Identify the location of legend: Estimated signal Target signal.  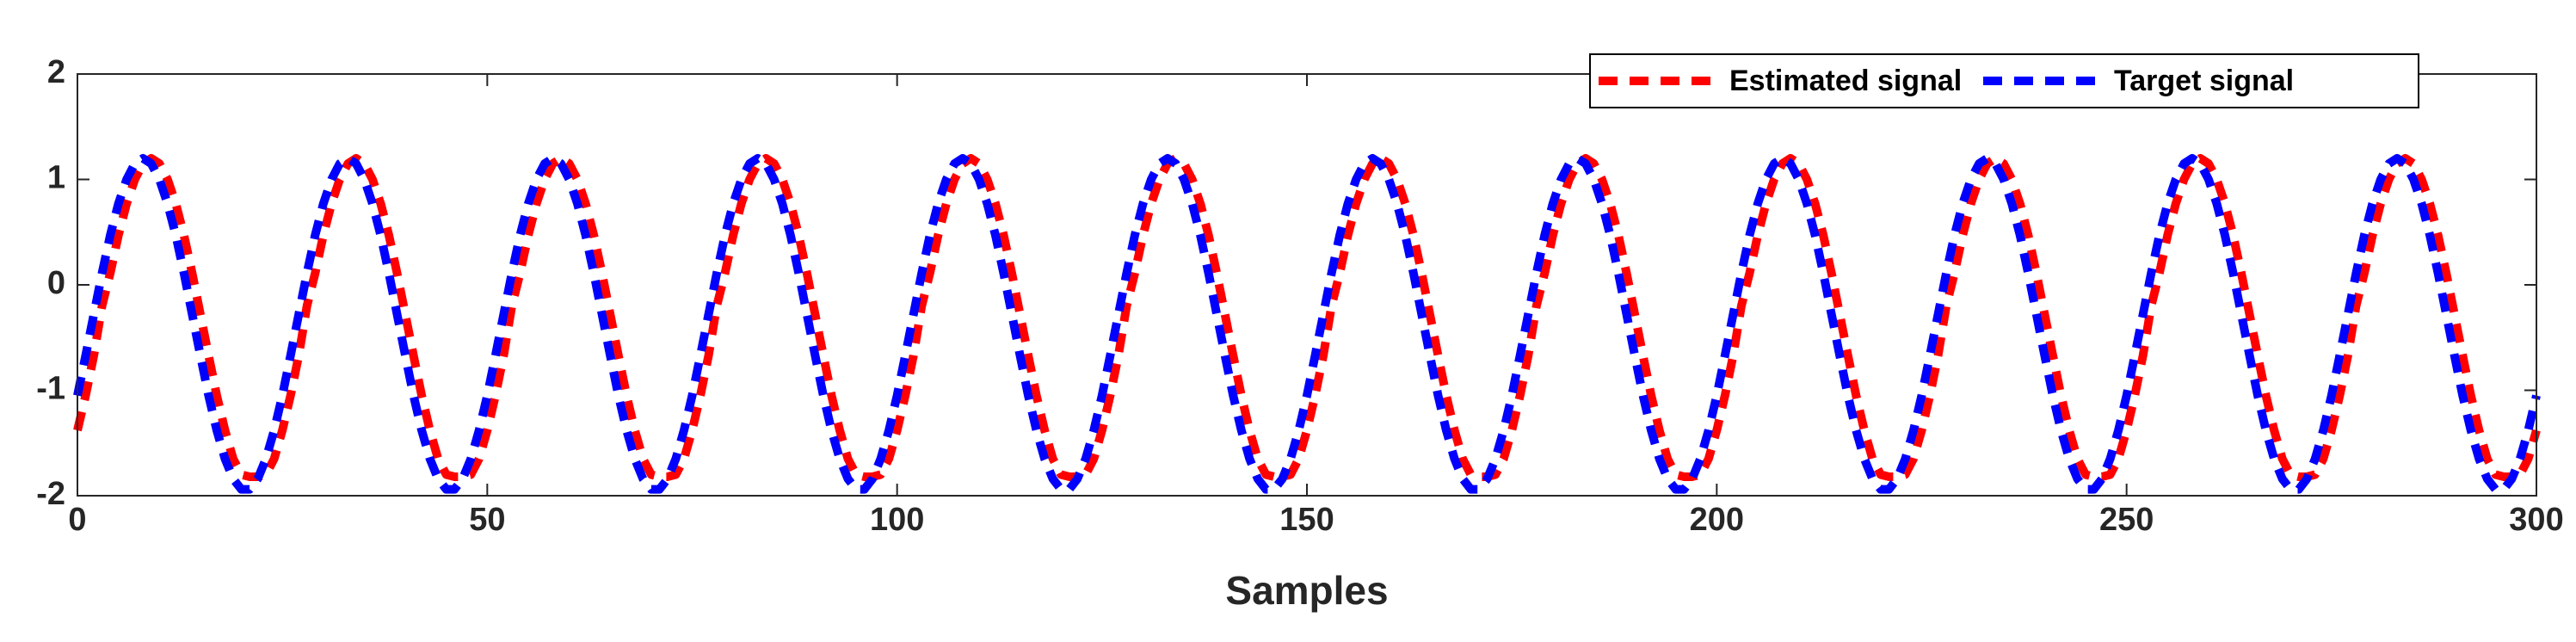
(2004, 80).